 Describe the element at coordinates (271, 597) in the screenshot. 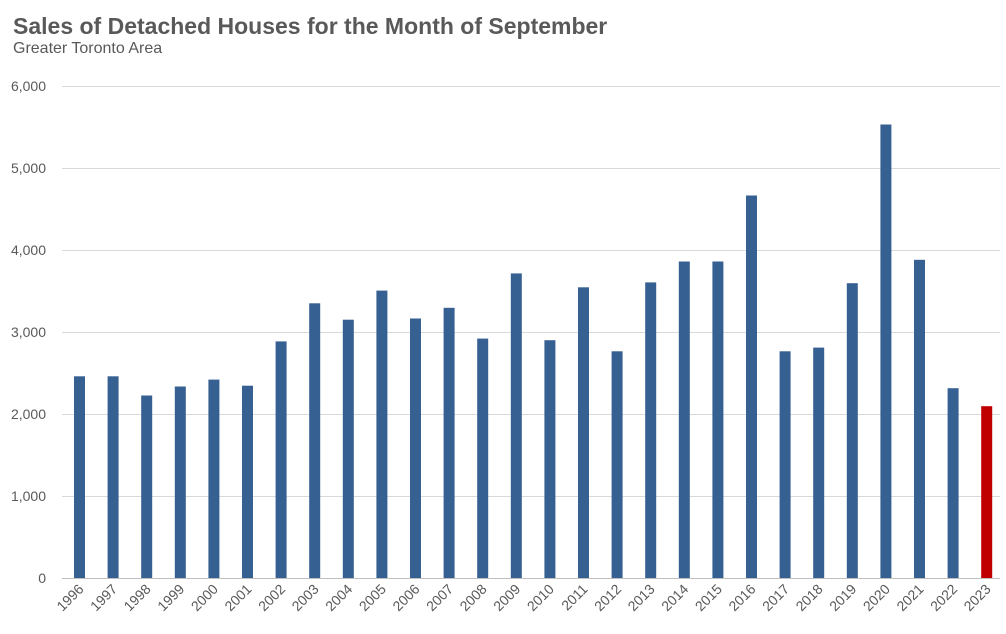

I see `x-tick-label: 2002` at that location.